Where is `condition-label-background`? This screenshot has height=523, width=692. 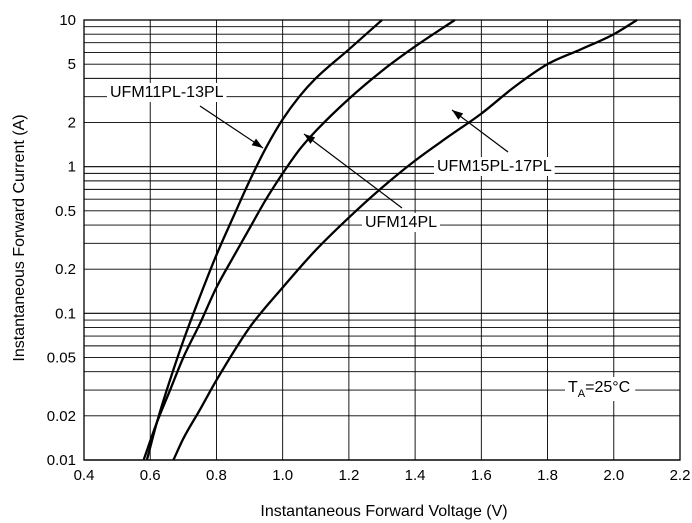
condition-label-background is located at coordinates (600, 389).